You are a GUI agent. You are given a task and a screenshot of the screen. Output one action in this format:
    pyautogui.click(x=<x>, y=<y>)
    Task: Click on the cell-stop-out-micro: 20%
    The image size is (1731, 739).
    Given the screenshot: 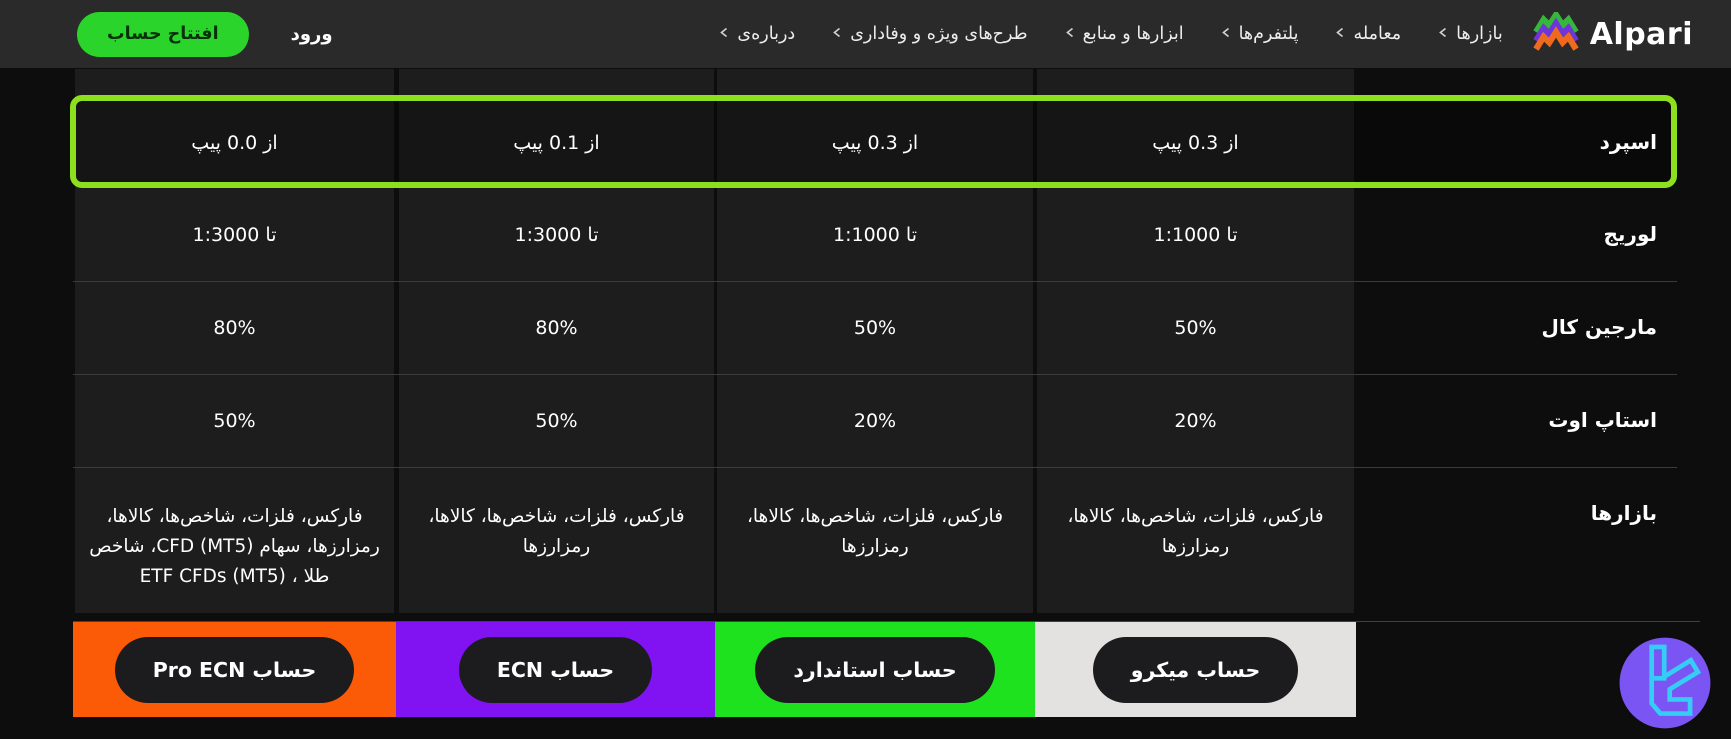 What is the action you would take?
    pyautogui.click(x=1195, y=421)
    